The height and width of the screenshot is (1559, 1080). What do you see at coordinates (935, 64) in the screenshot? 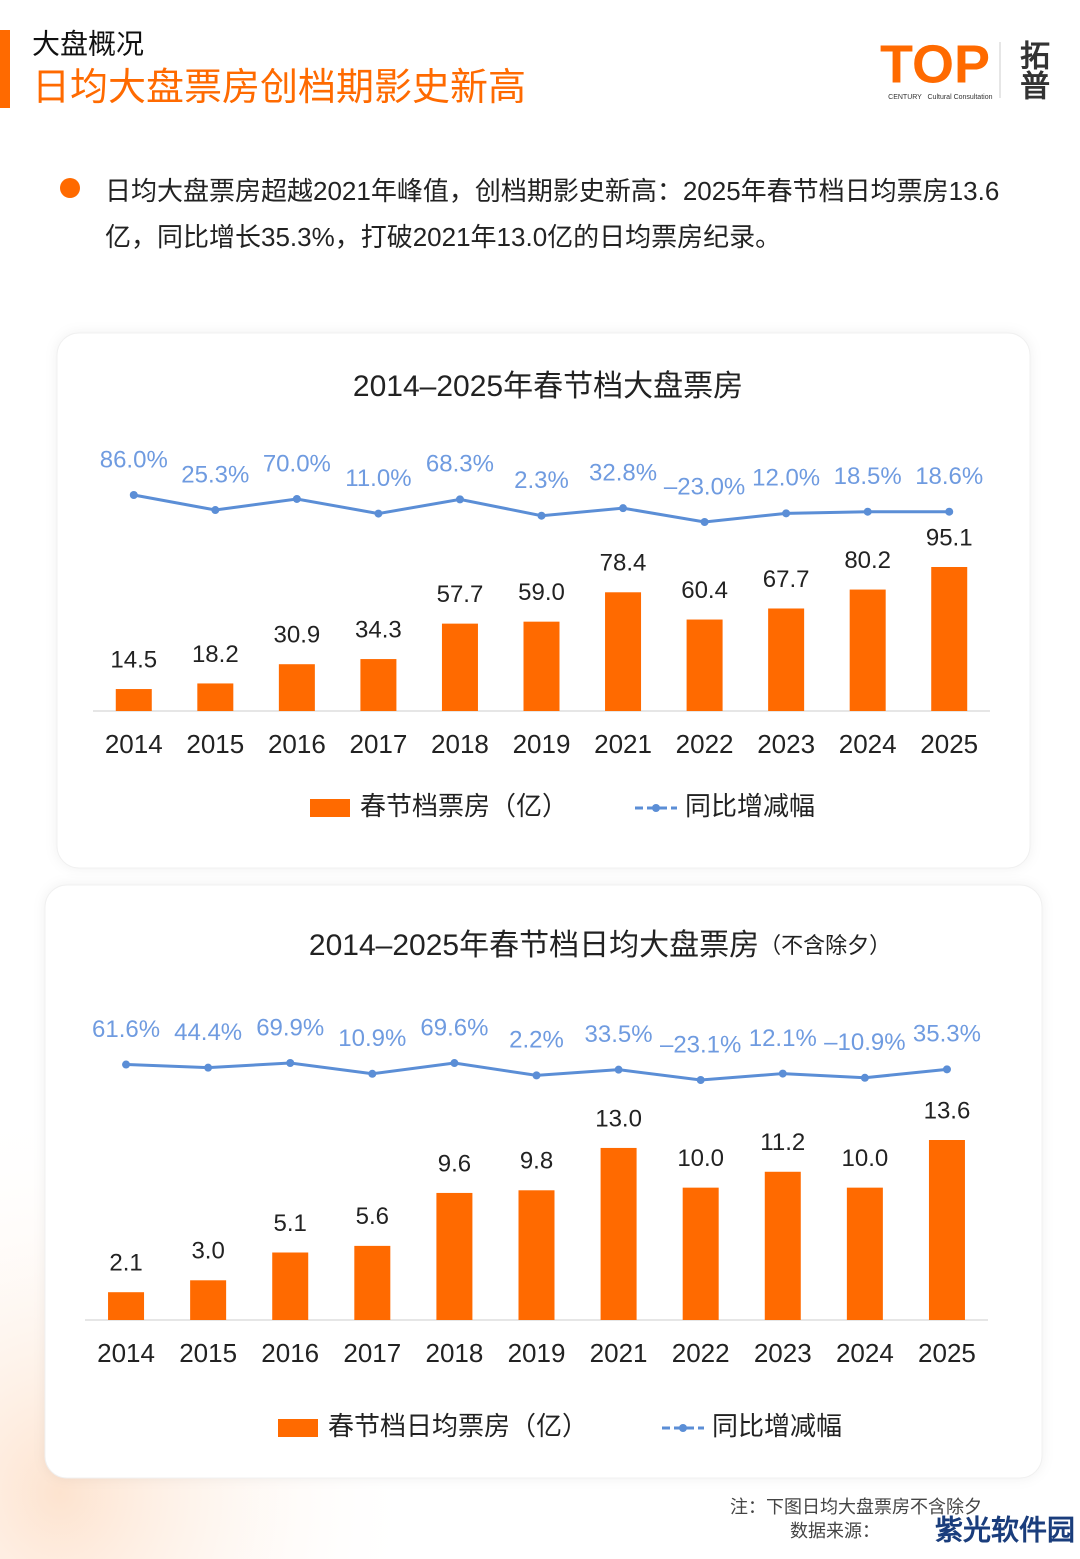
I see `logo: TOP` at bounding box center [935, 64].